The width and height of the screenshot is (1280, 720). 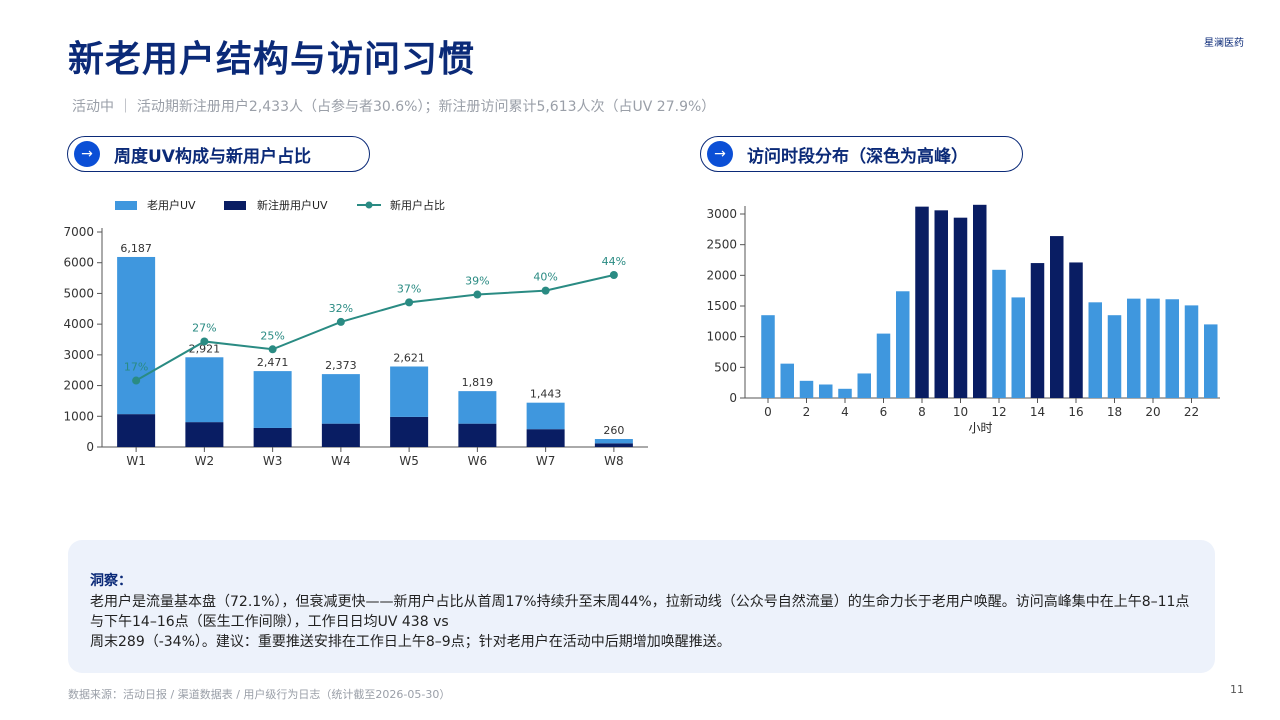 I want to click on brand-name: 星澜医药, so click(x=1224, y=43).